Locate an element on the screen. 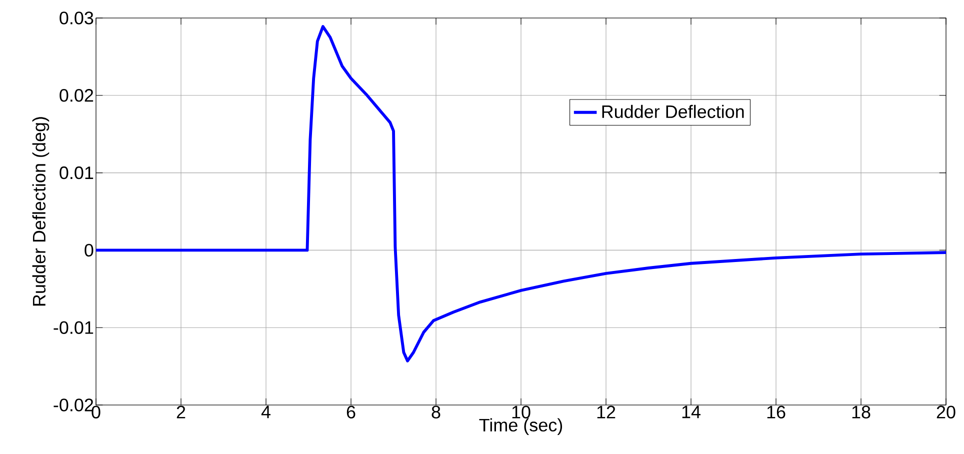 This screenshot has width=964, height=454. x-tick-label: 16 is located at coordinates (776, 412).